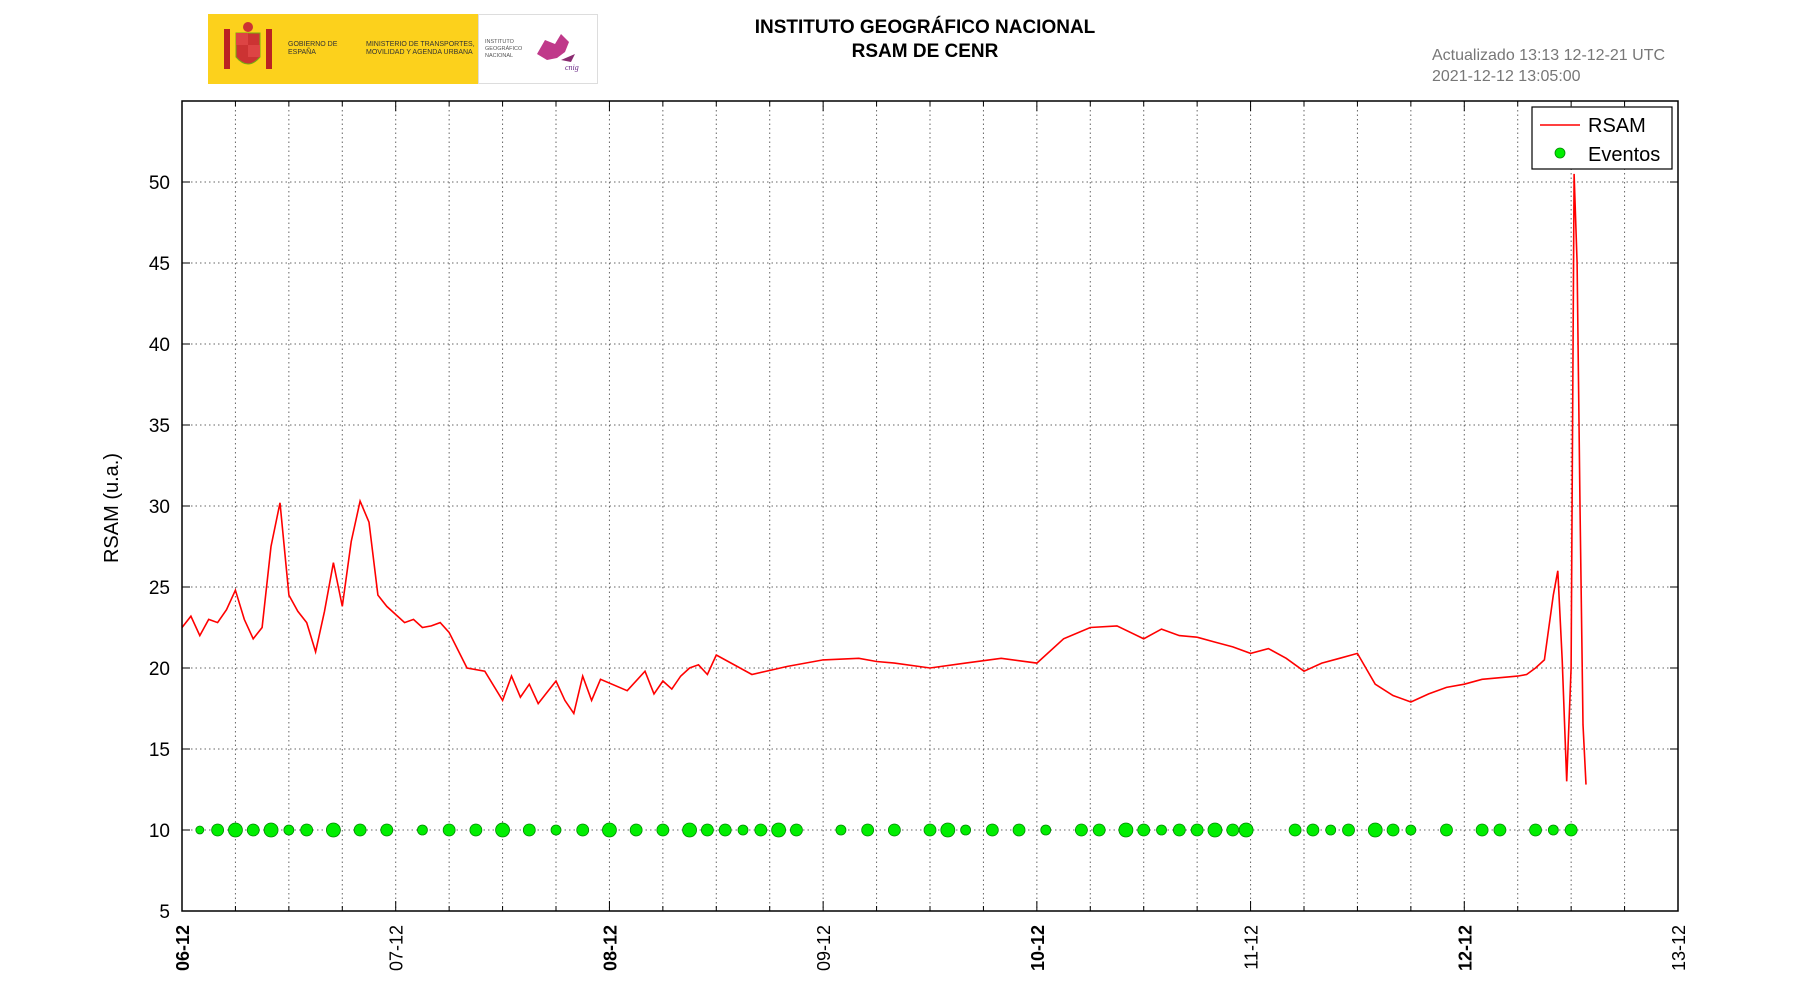  Describe the element at coordinates (824, 948) in the screenshot. I see `x-tick-label: 09-12` at that location.